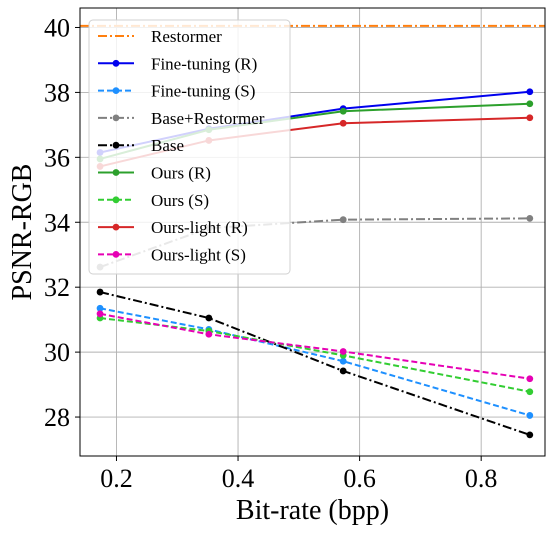 Image resolution: width=554 pixels, height=533 pixels. I want to click on series-line, so click(314, 346).